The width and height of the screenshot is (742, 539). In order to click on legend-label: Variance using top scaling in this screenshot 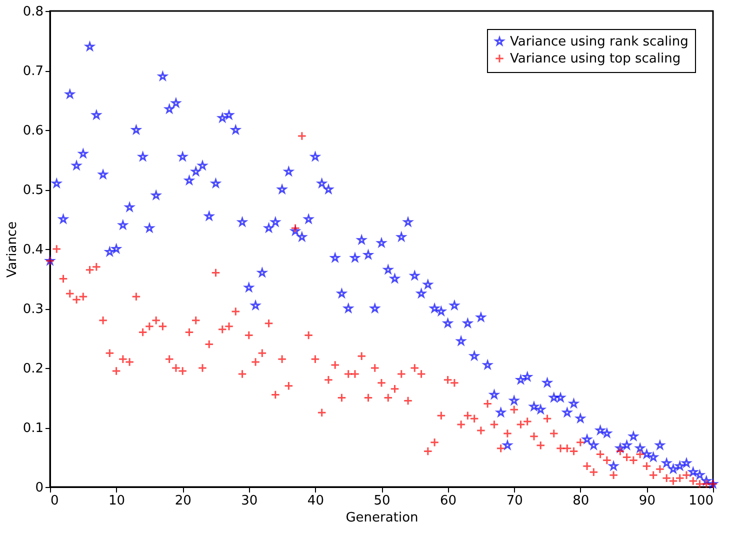, I will do `click(595, 59)`.